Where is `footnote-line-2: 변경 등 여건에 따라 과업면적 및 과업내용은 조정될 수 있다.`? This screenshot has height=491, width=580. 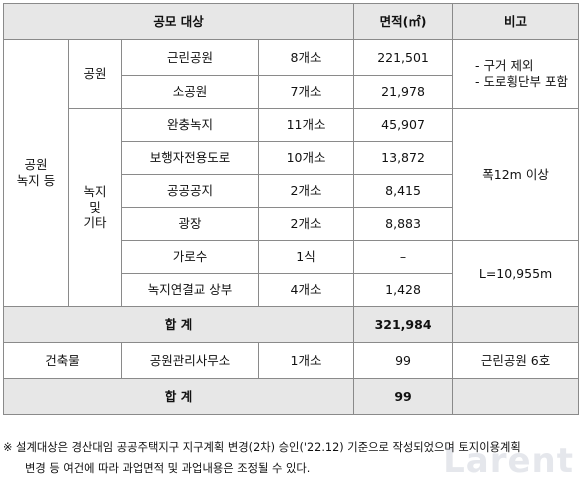
footnote-line-2: 변경 등 여건에 따라 과업면적 및 과업내용은 조정될 수 있다. is located at coordinates (168, 468).